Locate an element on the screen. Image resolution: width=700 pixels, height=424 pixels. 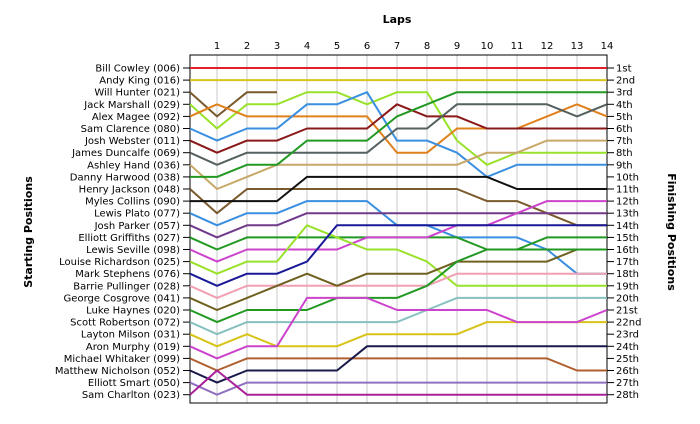
finishing-position-label: 24th is located at coordinates (627, 347).